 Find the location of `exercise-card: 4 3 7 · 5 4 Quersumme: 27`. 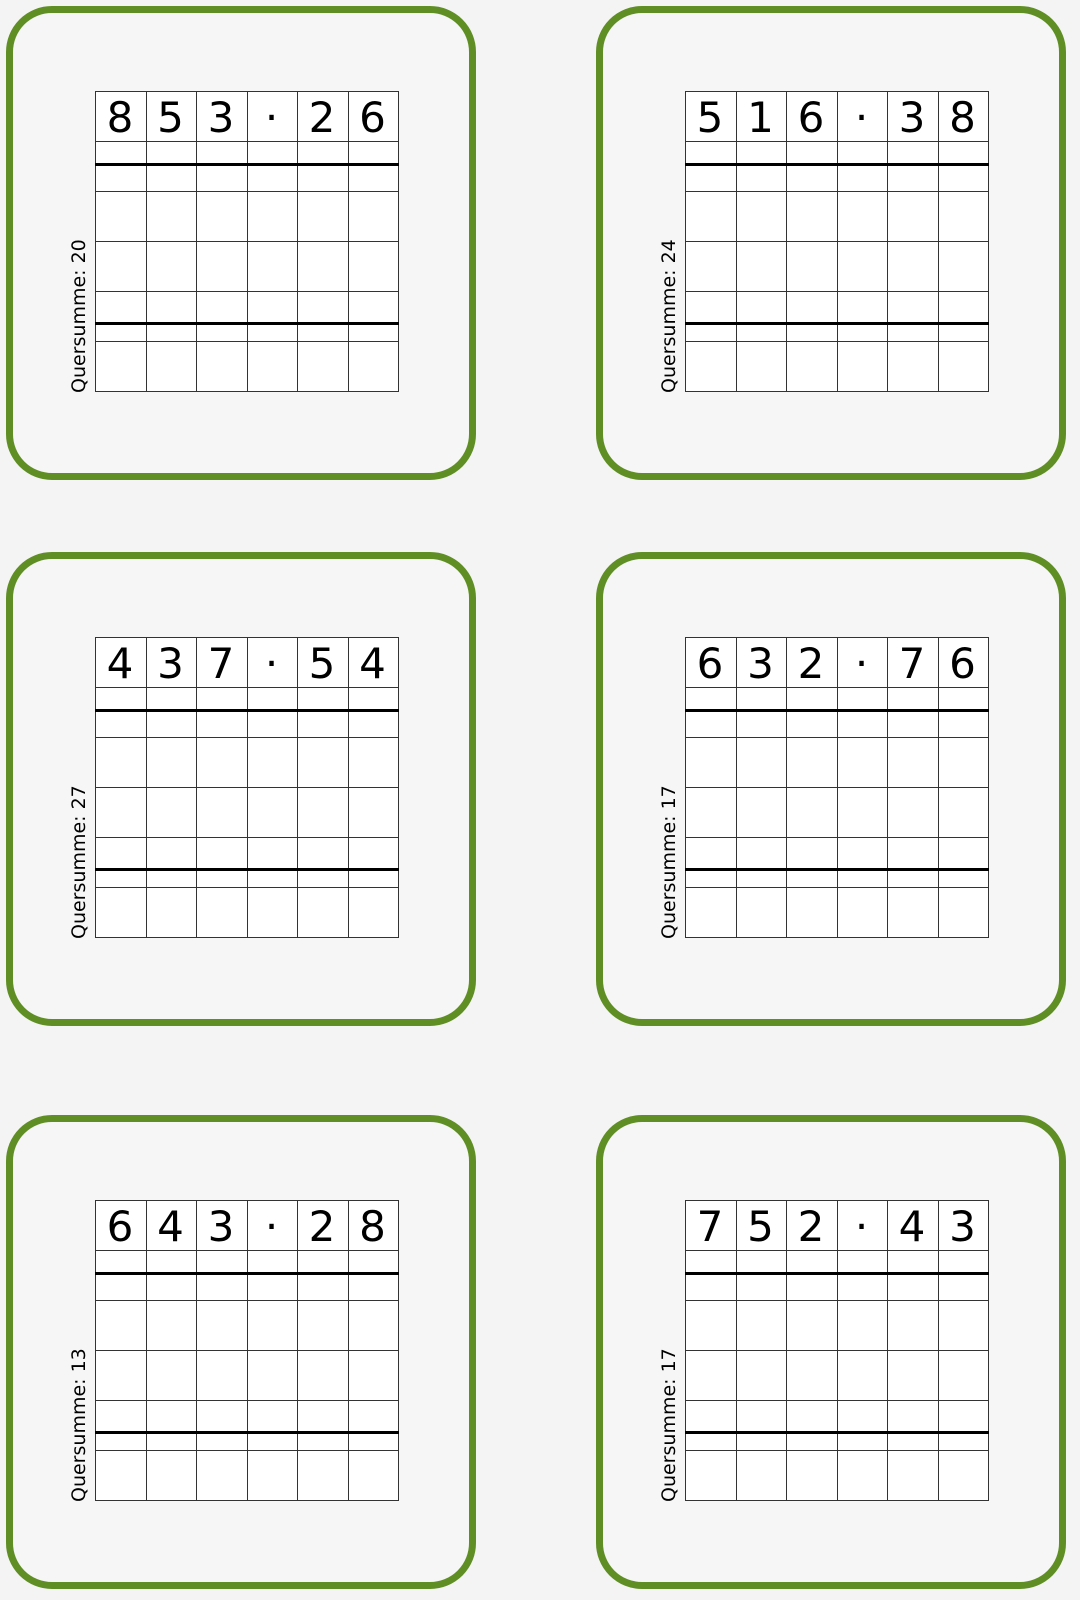

exercise-card: 4 3 7 · 5 4 Quersumme: 27 is located at coordinates (241, 789).